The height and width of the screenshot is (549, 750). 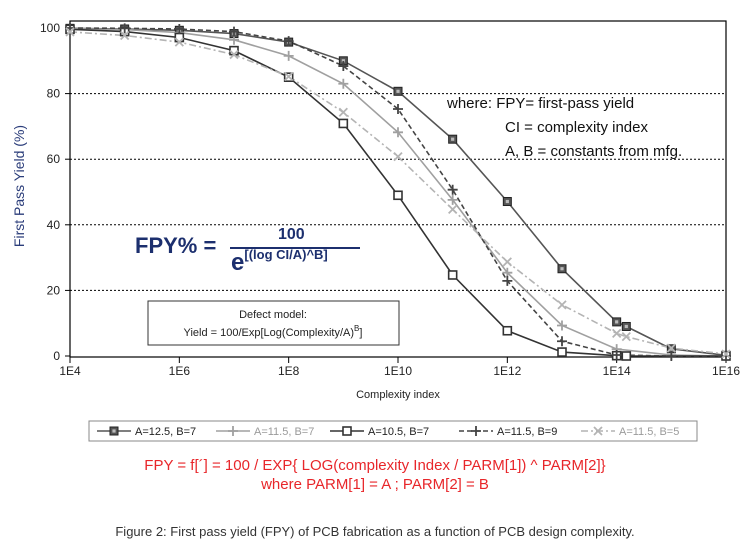 I want to click on legend, so click(x=393, y=431).